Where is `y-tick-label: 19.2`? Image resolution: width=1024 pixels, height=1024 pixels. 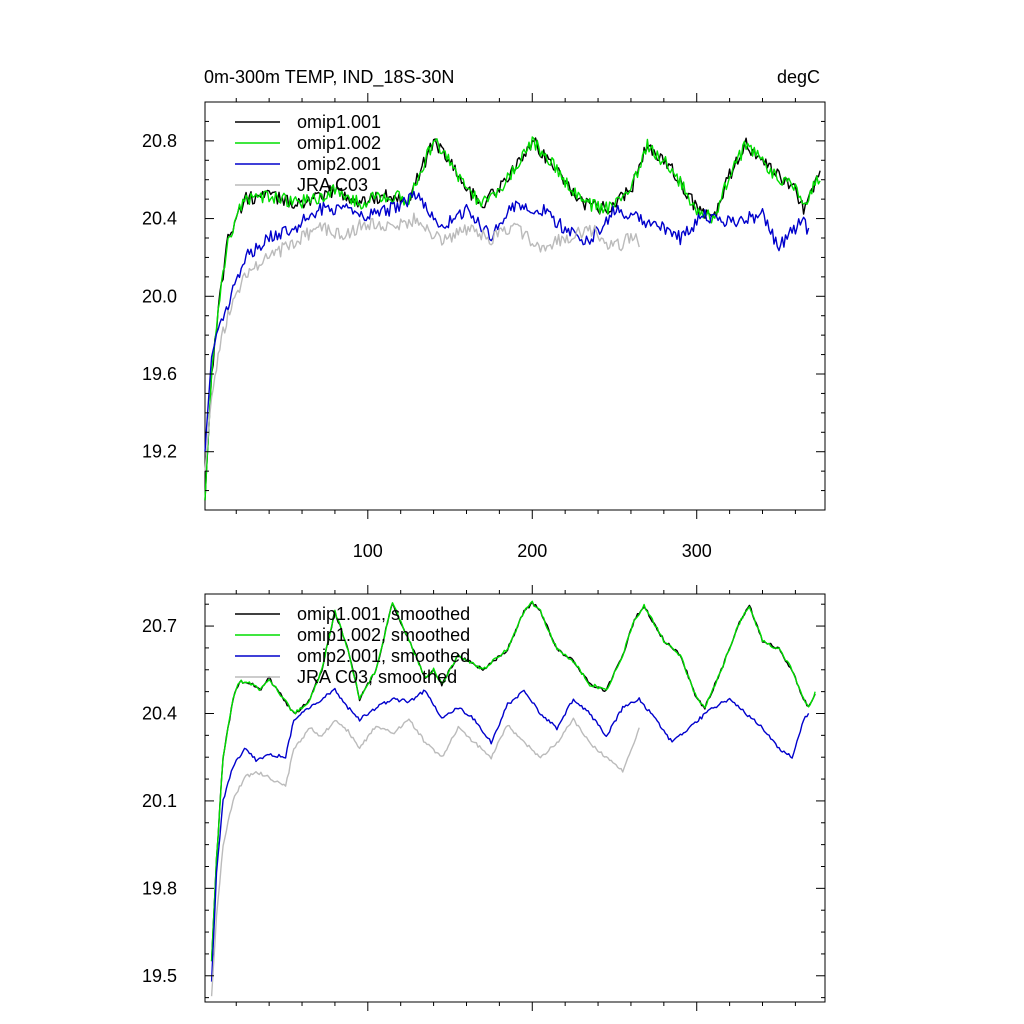
y-tick-label: 19.2 is located at coordinates (159, 452).